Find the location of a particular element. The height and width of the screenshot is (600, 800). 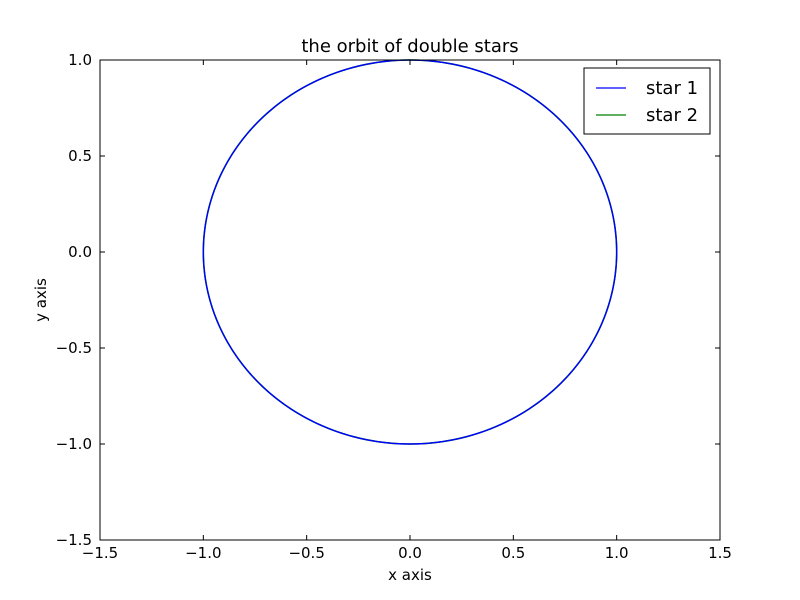

y-tick-label: 1.0 is located at coordinates (80, 60).